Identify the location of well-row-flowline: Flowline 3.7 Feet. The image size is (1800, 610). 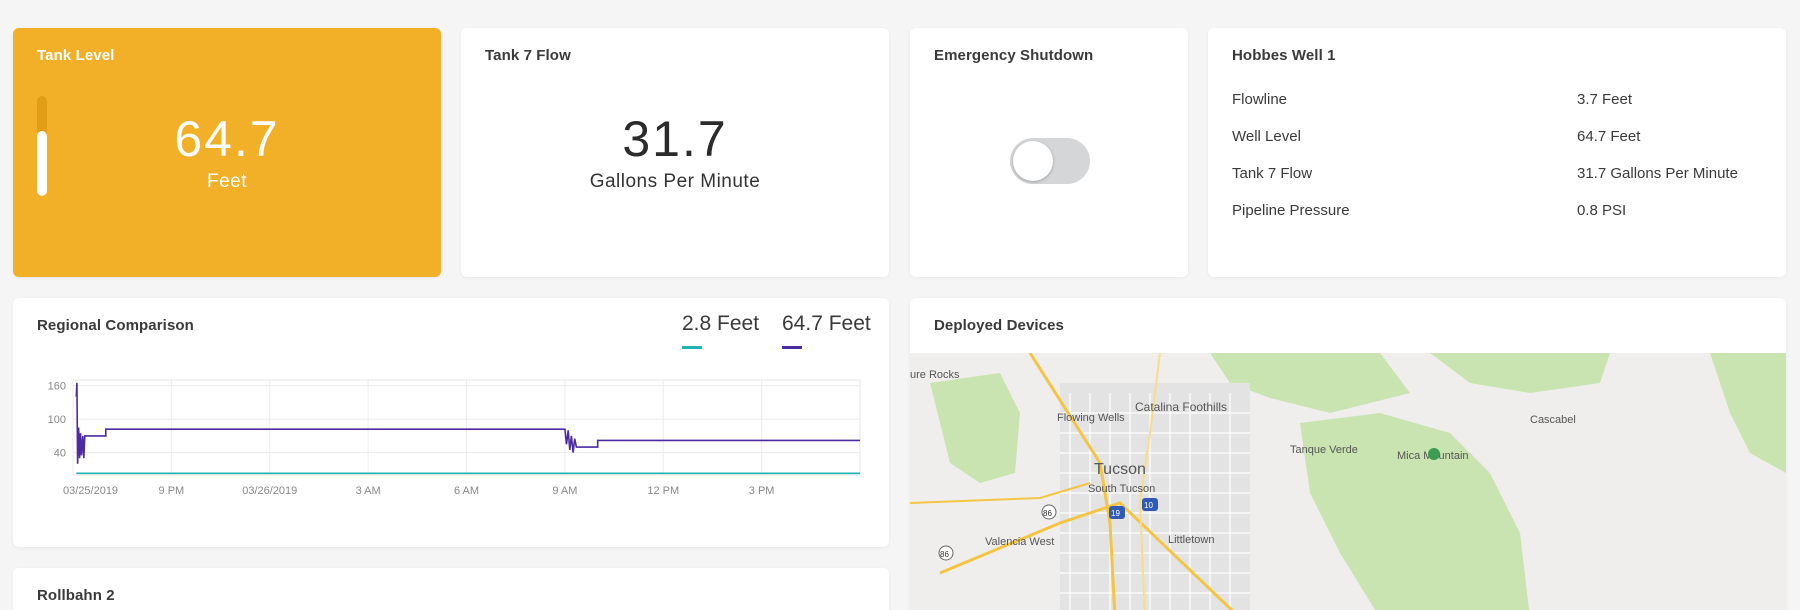
(1499, 101).